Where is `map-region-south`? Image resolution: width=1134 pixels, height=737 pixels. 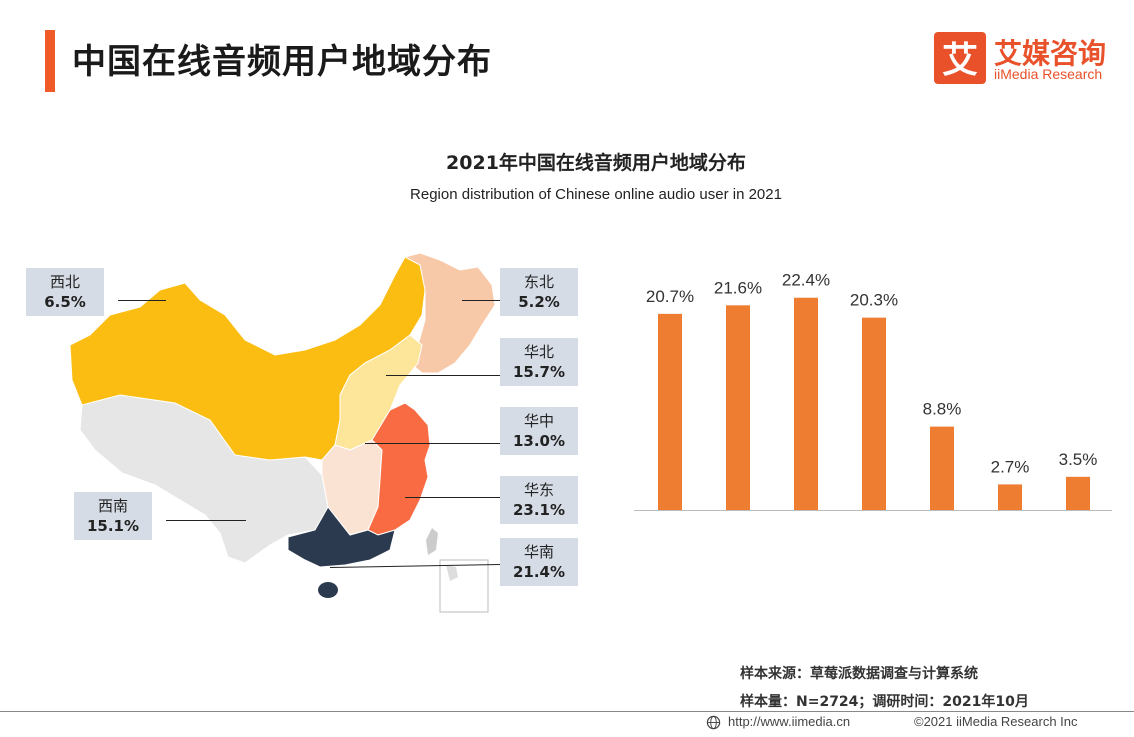 map-region-south is located at coordinates (341, 537).